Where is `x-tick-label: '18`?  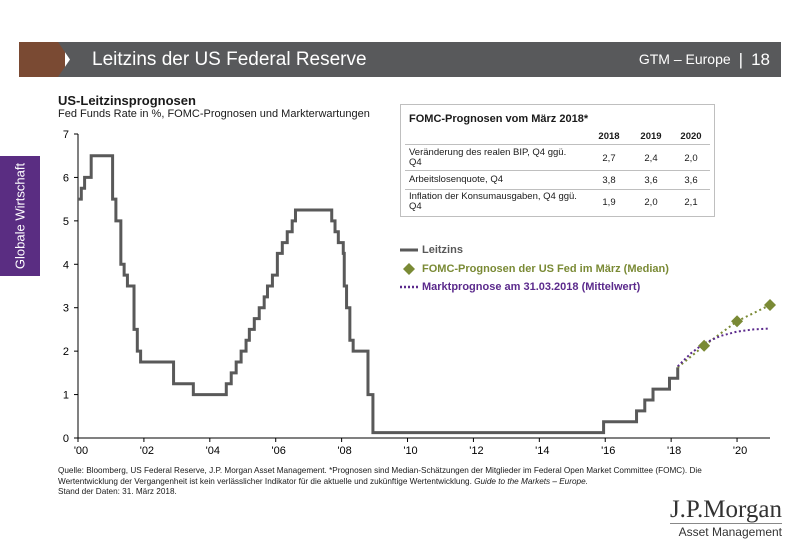
x-tick-label: '18 is located at coordinates (674, 451).